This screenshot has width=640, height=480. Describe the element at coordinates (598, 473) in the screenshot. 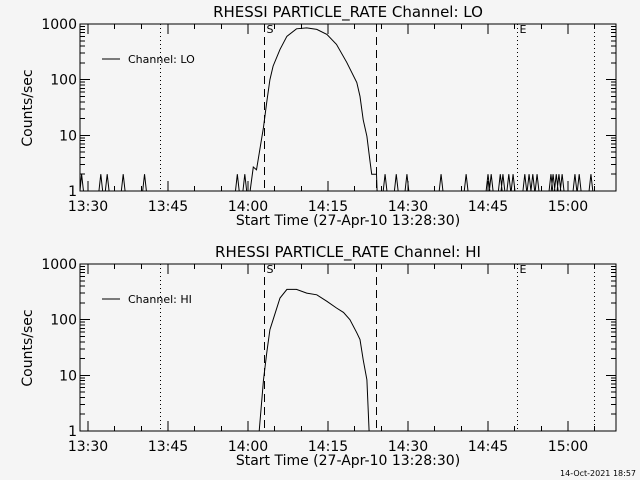

I see `timestamp: 14-Oct-2021 18:57` at that location.